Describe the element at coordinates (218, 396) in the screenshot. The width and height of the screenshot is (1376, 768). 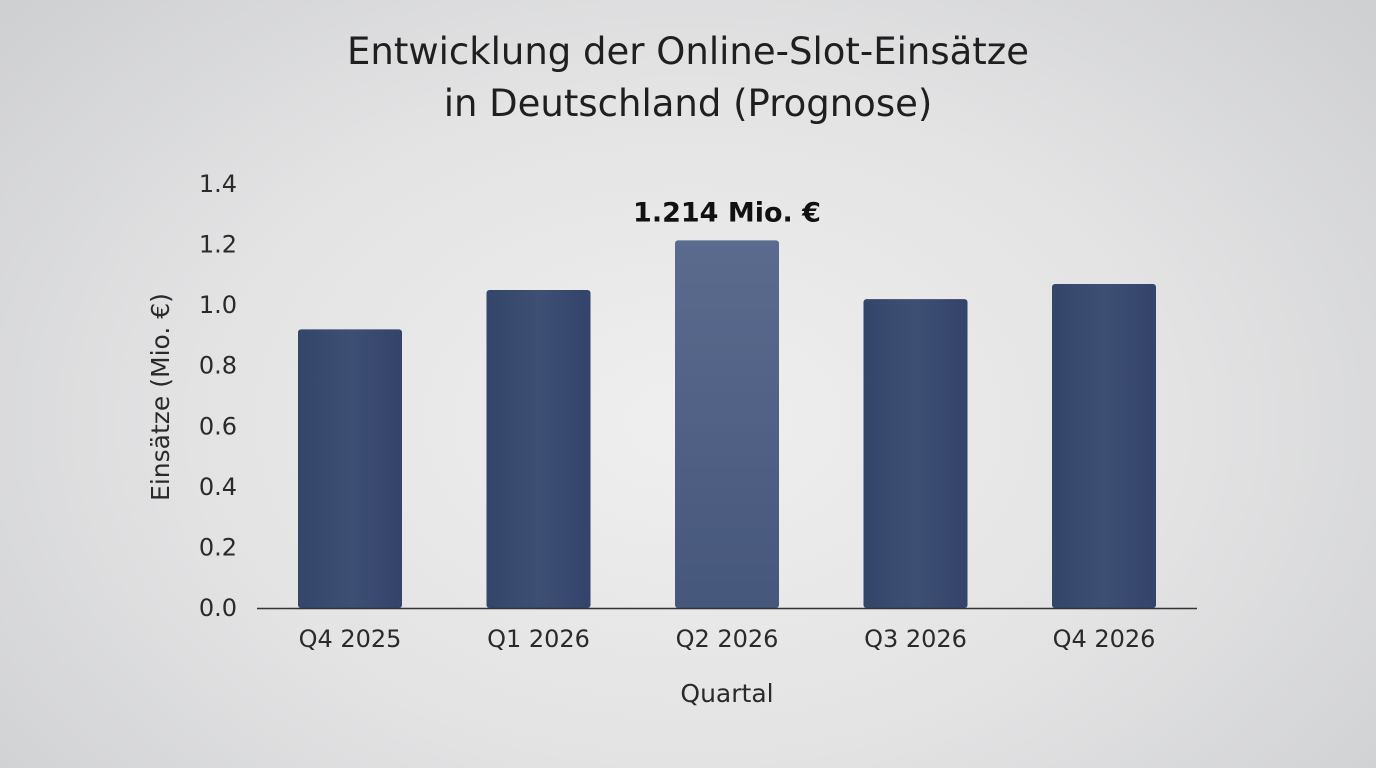
I see `y-axis-ticks: 0.0 0.2 0.4 0.6 0.8 1.0 1.2 1.4` at that location.